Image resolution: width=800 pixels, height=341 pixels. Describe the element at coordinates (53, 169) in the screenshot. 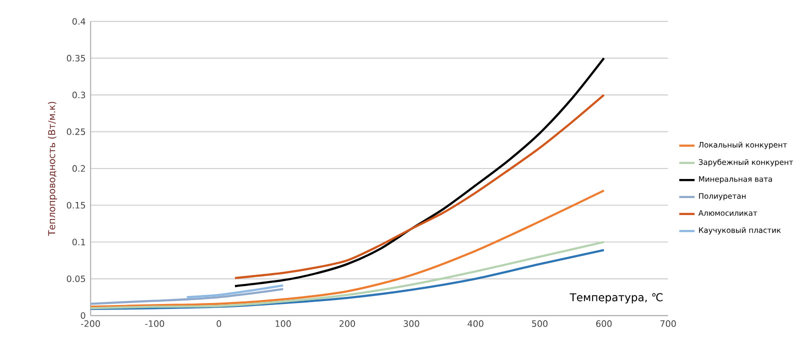

I see `y-axis-title: Теплопроводность (Вт/м.к)` at that location.